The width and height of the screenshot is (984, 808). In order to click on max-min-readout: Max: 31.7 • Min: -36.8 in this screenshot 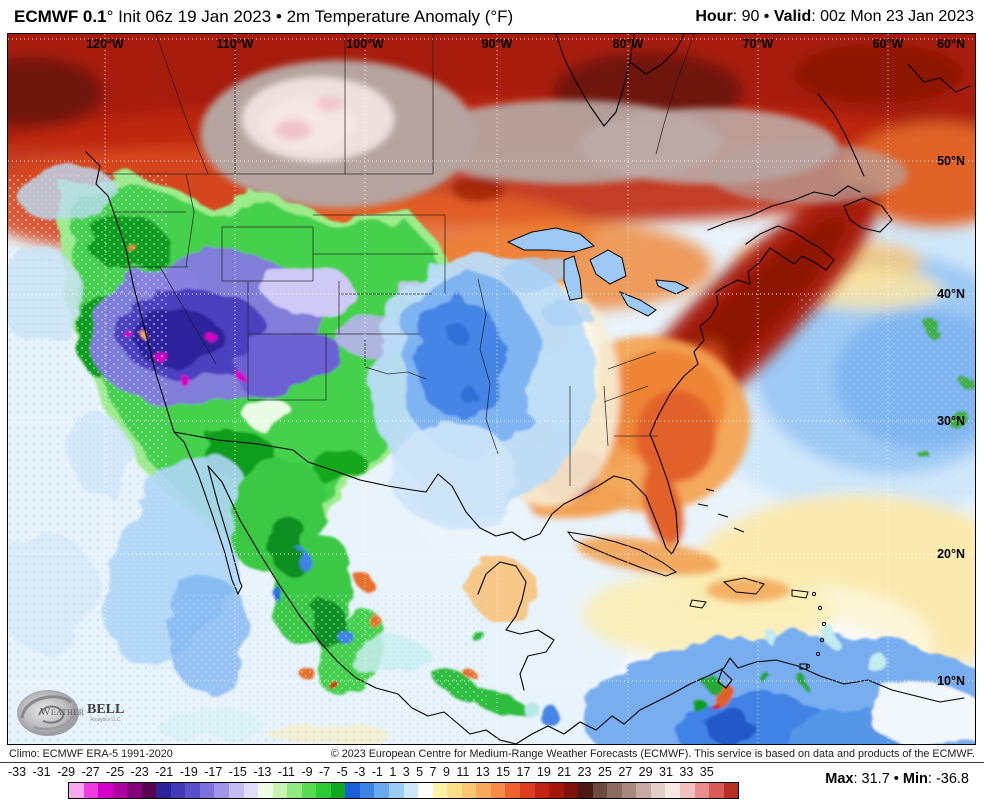, I will do `click(897, 779)`.